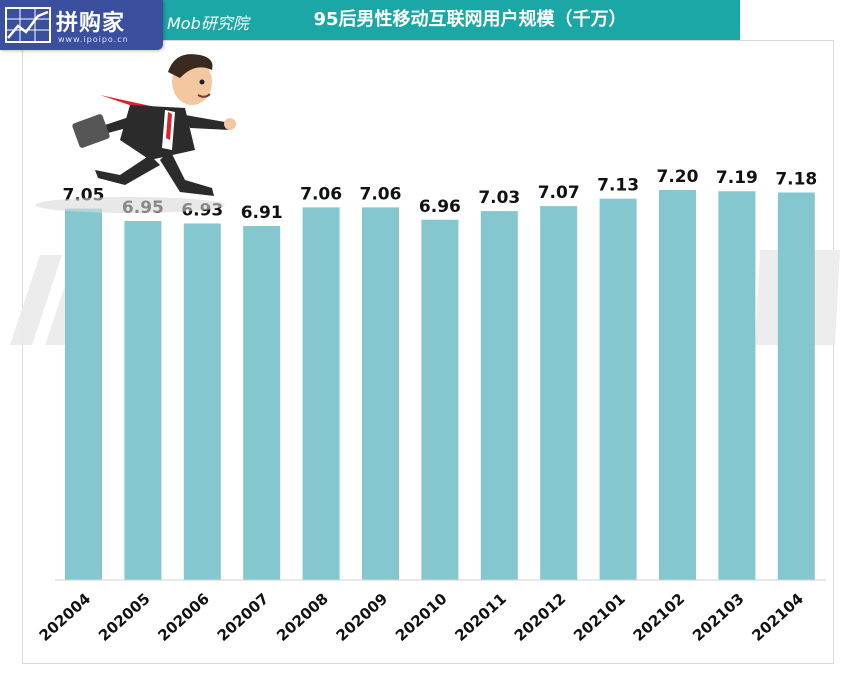  I want to click on category-label-202011: 202011, so click(480, 617).